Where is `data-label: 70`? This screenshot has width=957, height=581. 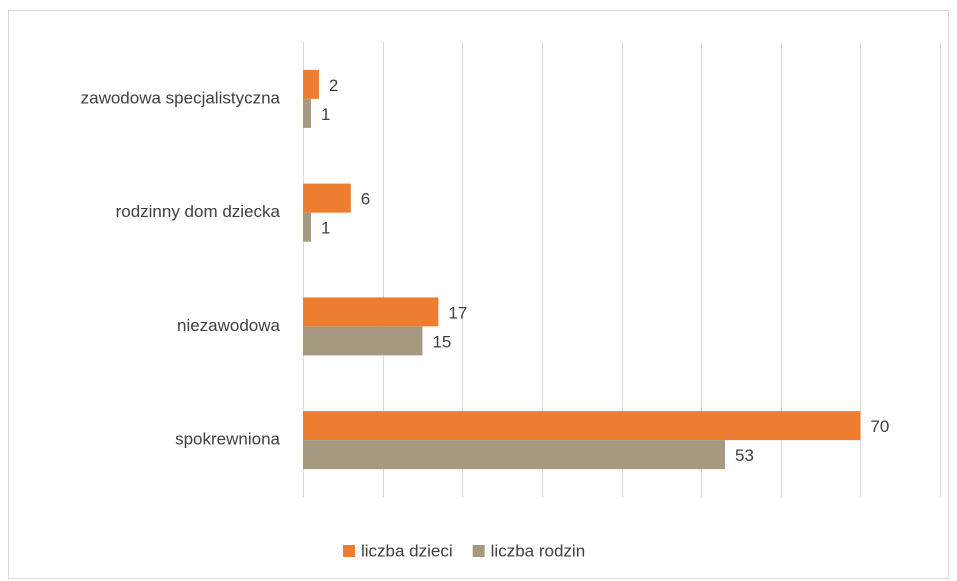
data-label: 70 is located at coordinates (879, 426).